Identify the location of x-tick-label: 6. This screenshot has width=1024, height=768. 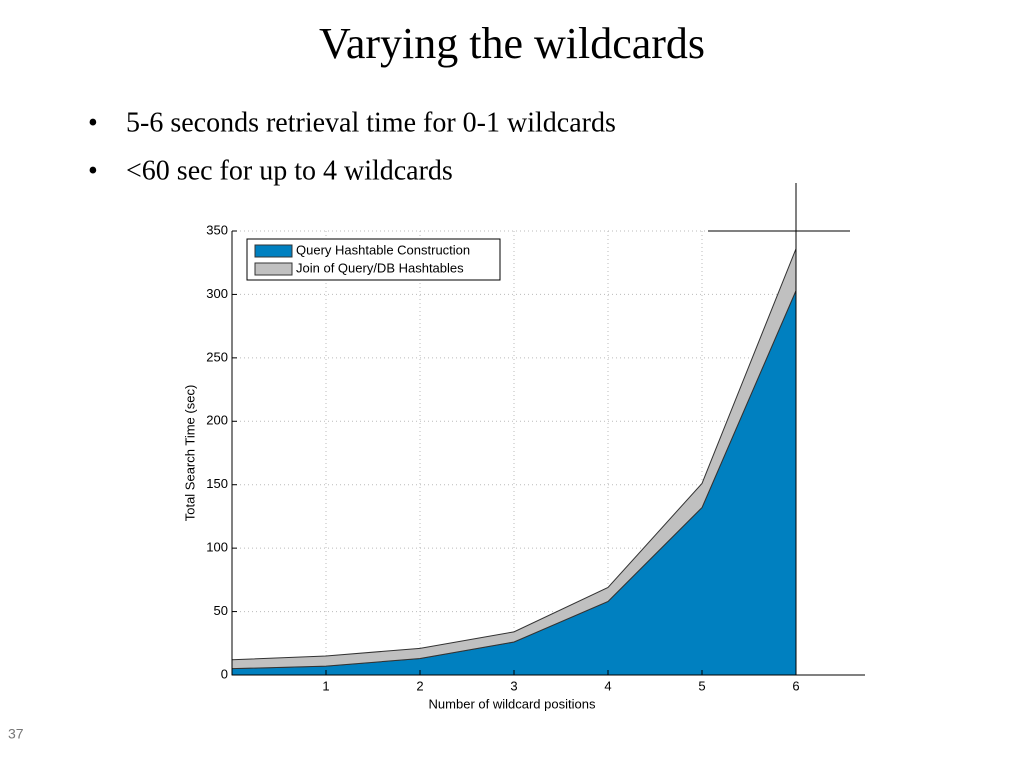
(795, 685).